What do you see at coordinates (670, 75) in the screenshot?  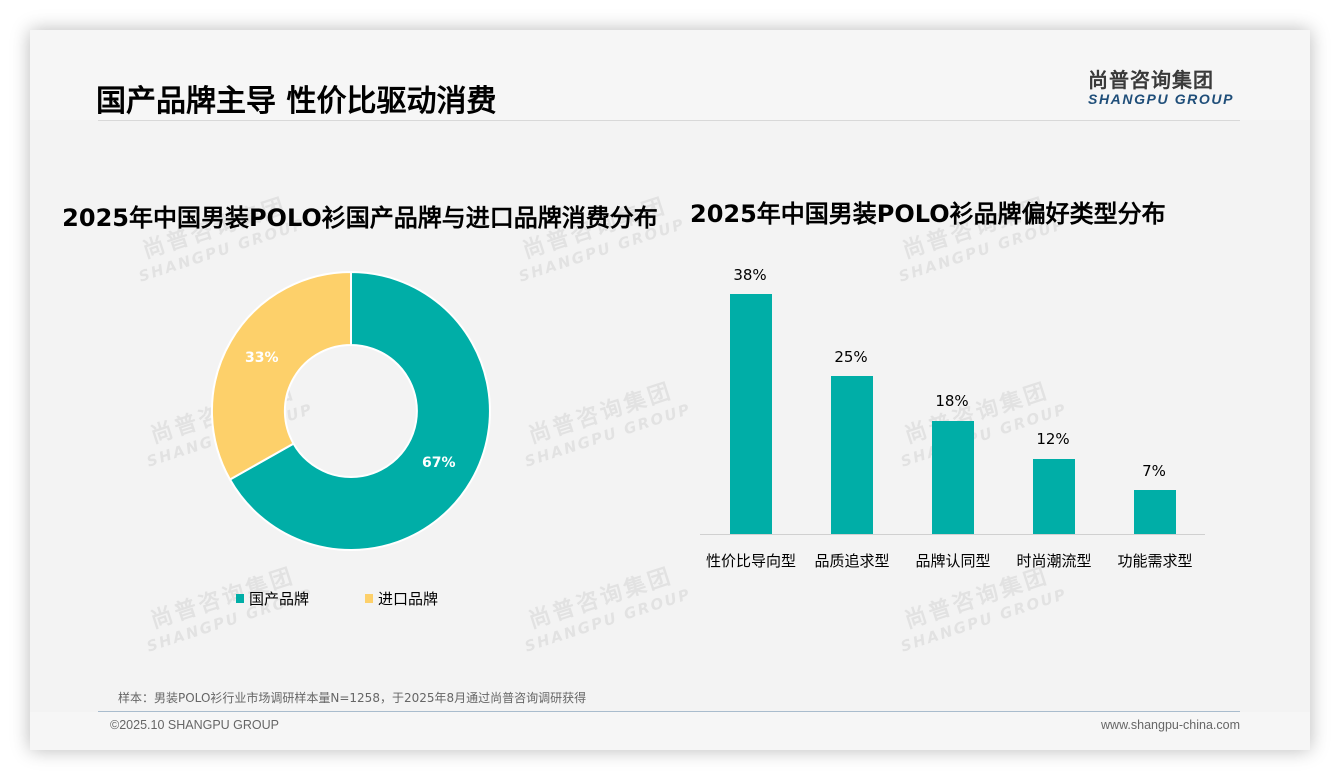 I see `header-band` at bounding box center [670, 75].